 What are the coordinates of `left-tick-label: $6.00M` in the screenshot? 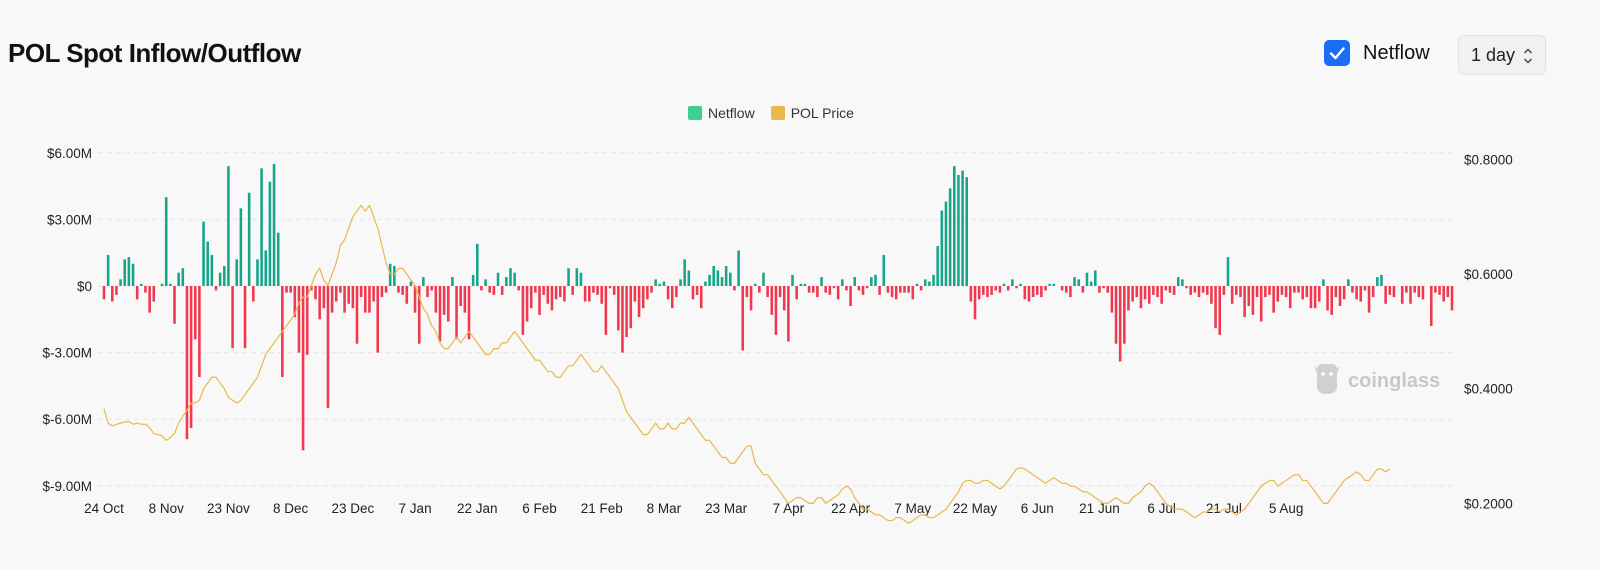 It's located at (69, 153).